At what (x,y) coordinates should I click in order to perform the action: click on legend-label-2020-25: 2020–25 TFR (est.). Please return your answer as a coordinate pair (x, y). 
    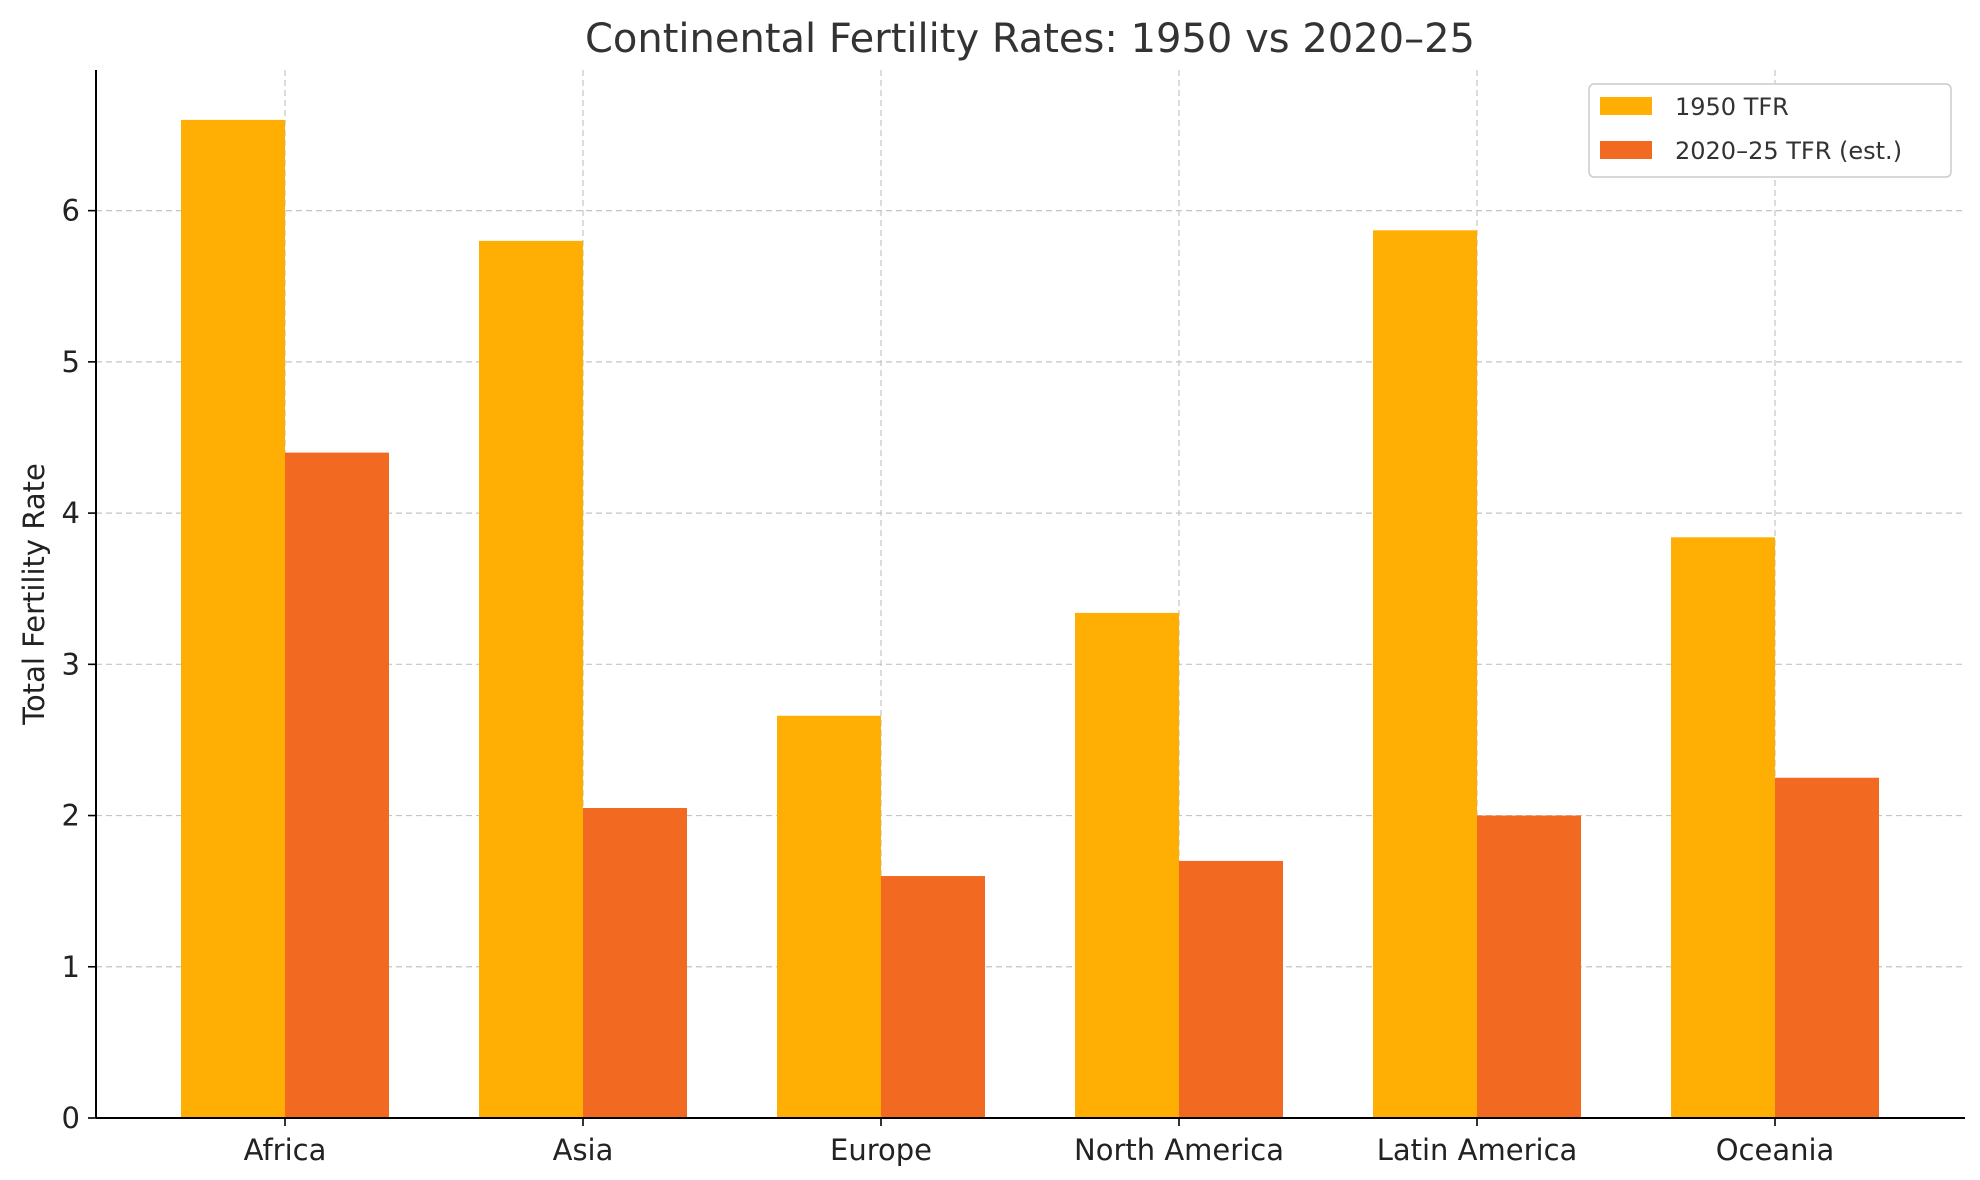
    Looking at the image, I should click on (1788, 151).